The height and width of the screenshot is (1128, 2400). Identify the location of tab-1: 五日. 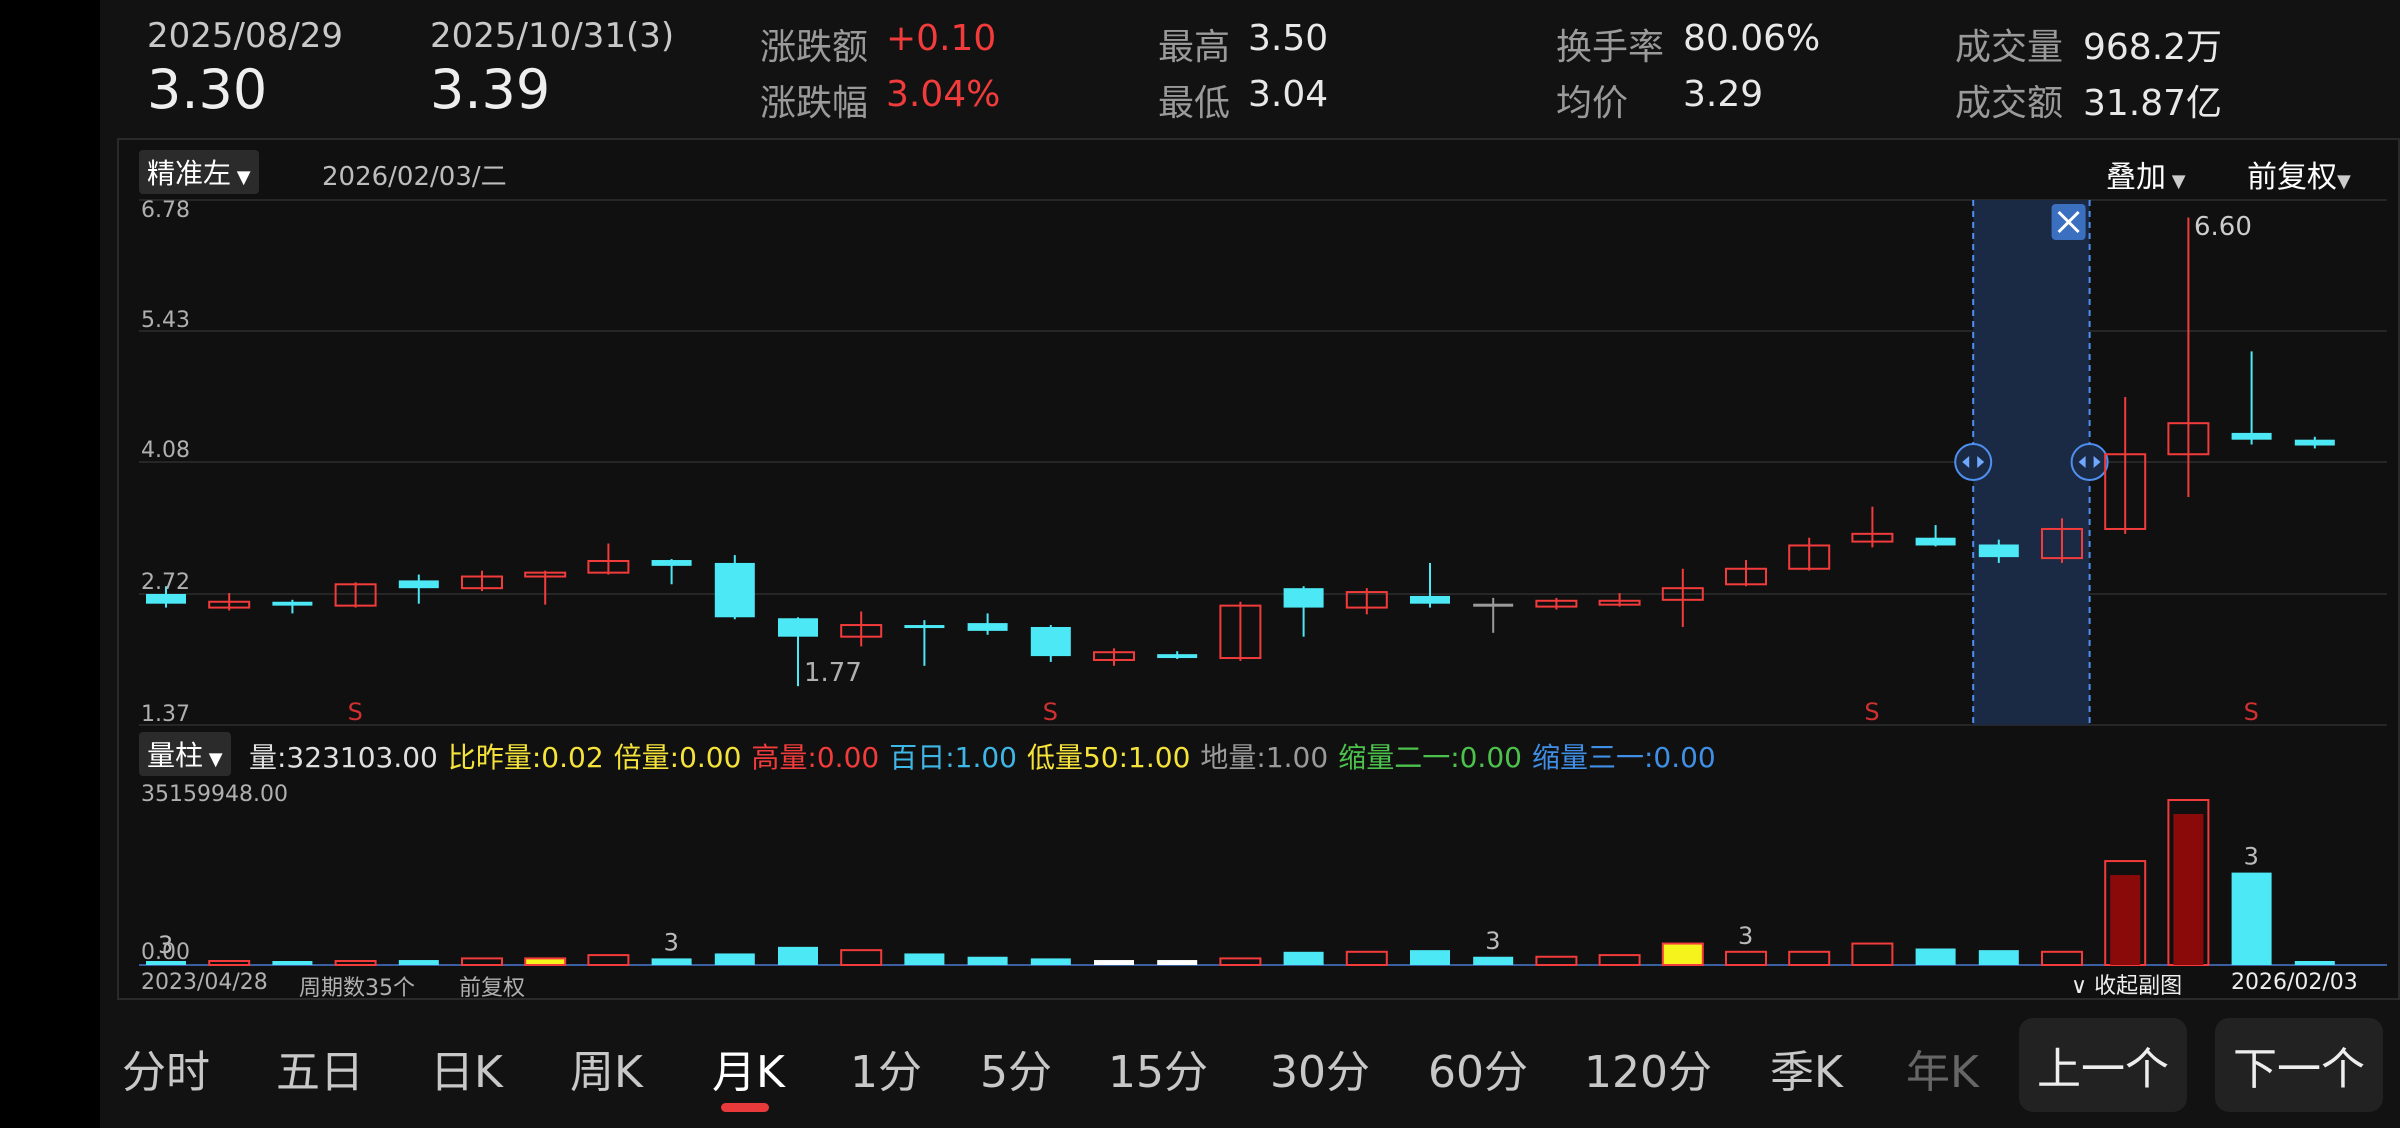
(320, 1072).